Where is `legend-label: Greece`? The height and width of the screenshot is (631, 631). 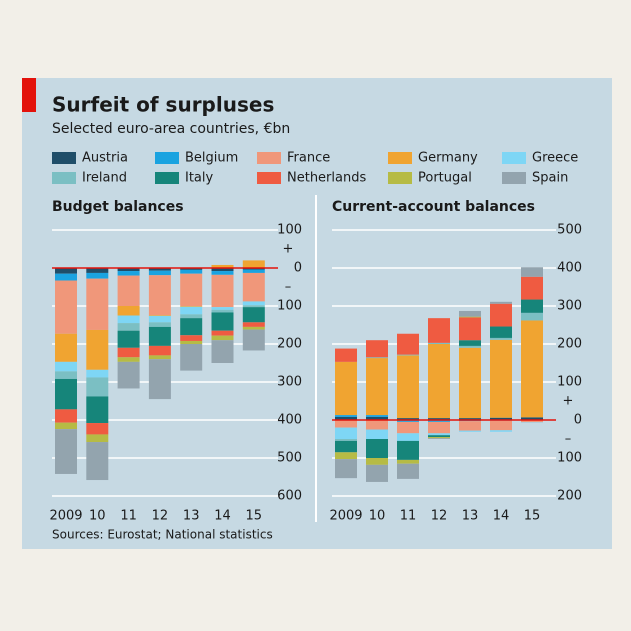 legend-label: Greece is located at coordinates (555, 158).